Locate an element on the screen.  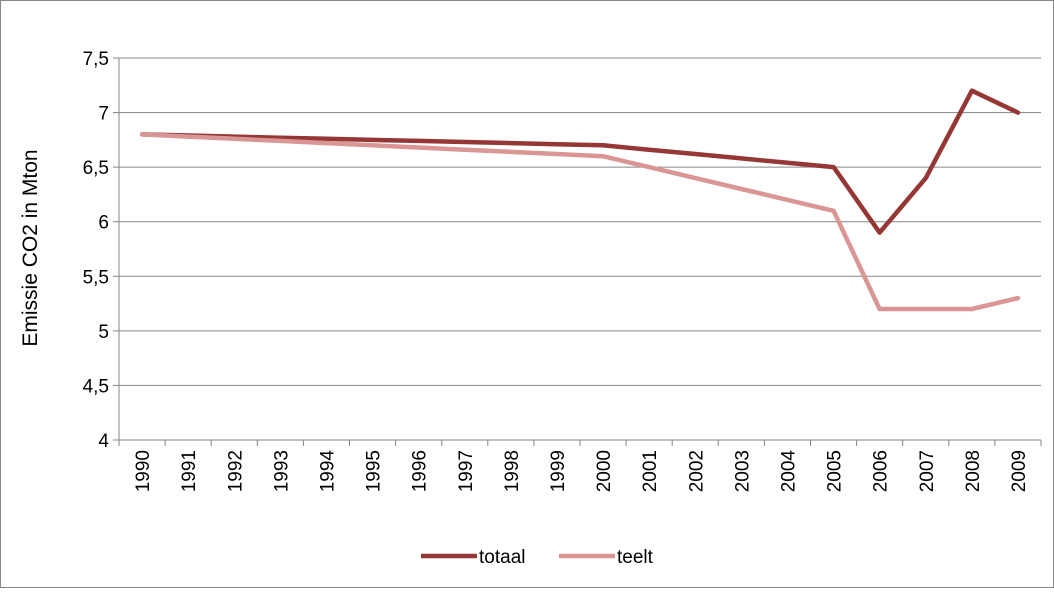
y-tick-label: 5,5 is located at coordinates (96, 277).